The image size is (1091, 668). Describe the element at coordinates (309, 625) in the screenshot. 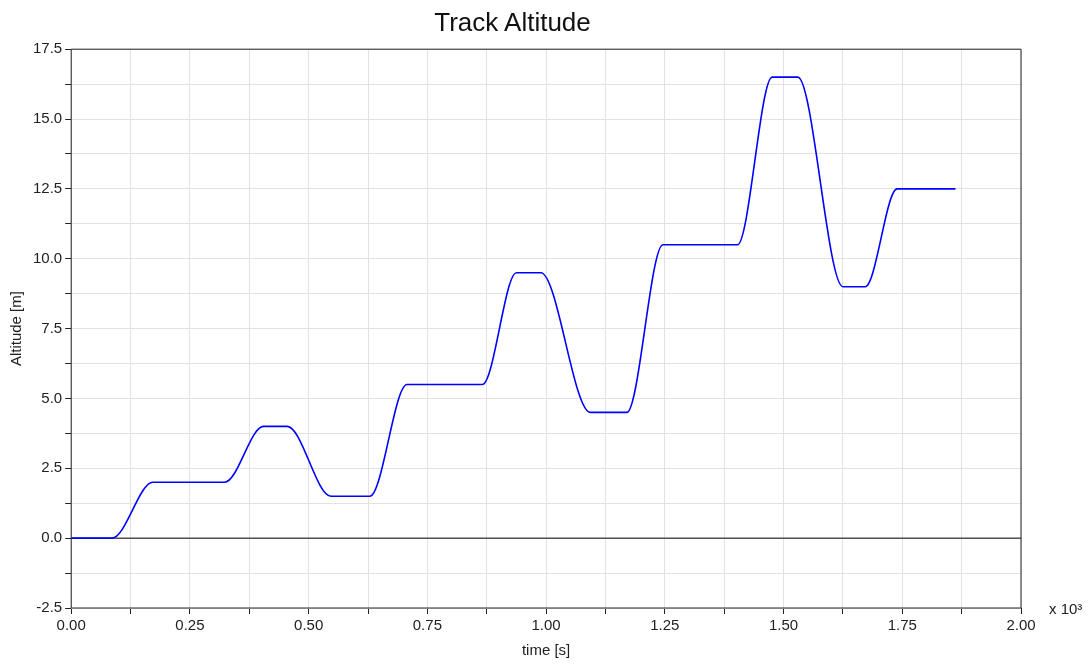

I see `x-tick-label: 0.50` at that location.